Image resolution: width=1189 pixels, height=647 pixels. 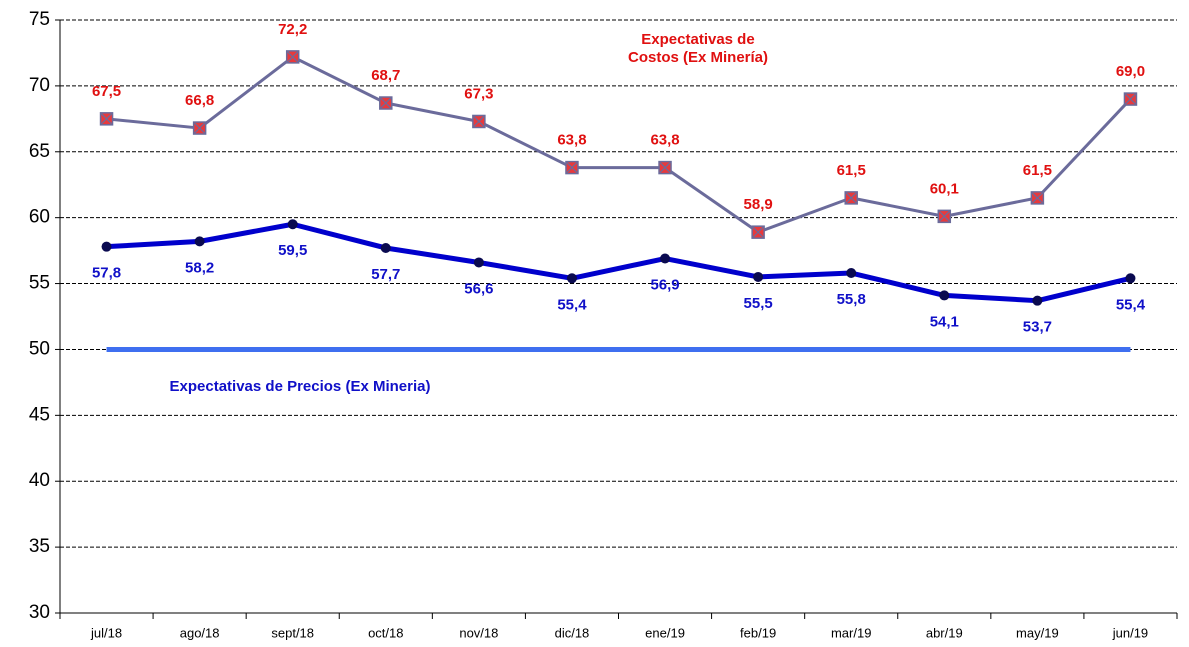 What do you see at coordinates (199, 100) in the screenshot?
I see `data-label: 66,8` at bounding box center [199, 100].